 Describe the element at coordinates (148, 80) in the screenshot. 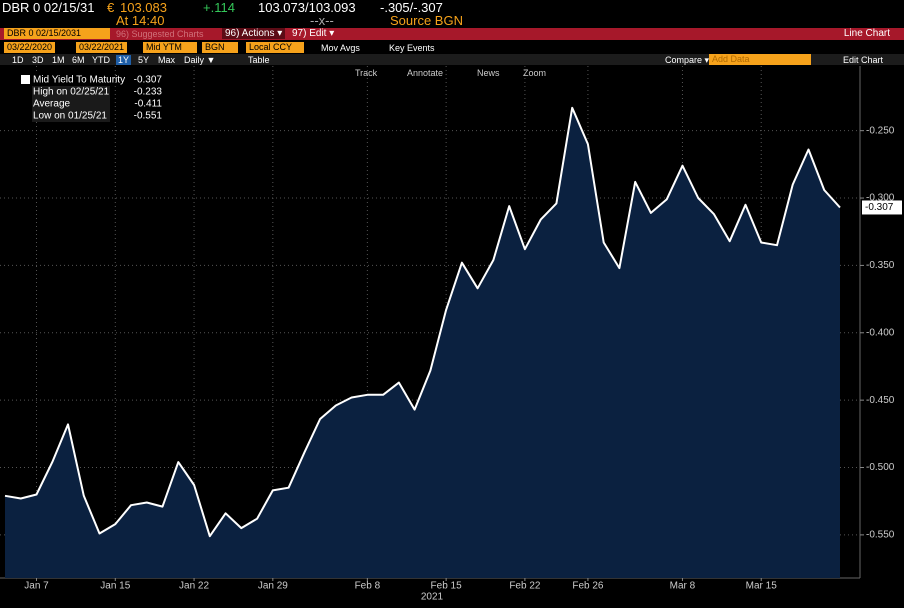

I see `legend-value: -0.307` at that location.